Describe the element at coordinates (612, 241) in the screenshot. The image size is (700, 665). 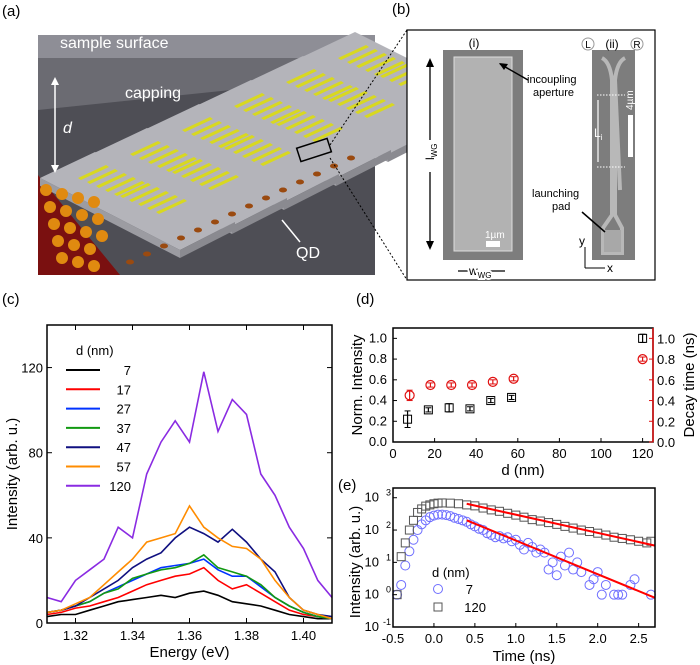
I see `launching-pad` at that location.